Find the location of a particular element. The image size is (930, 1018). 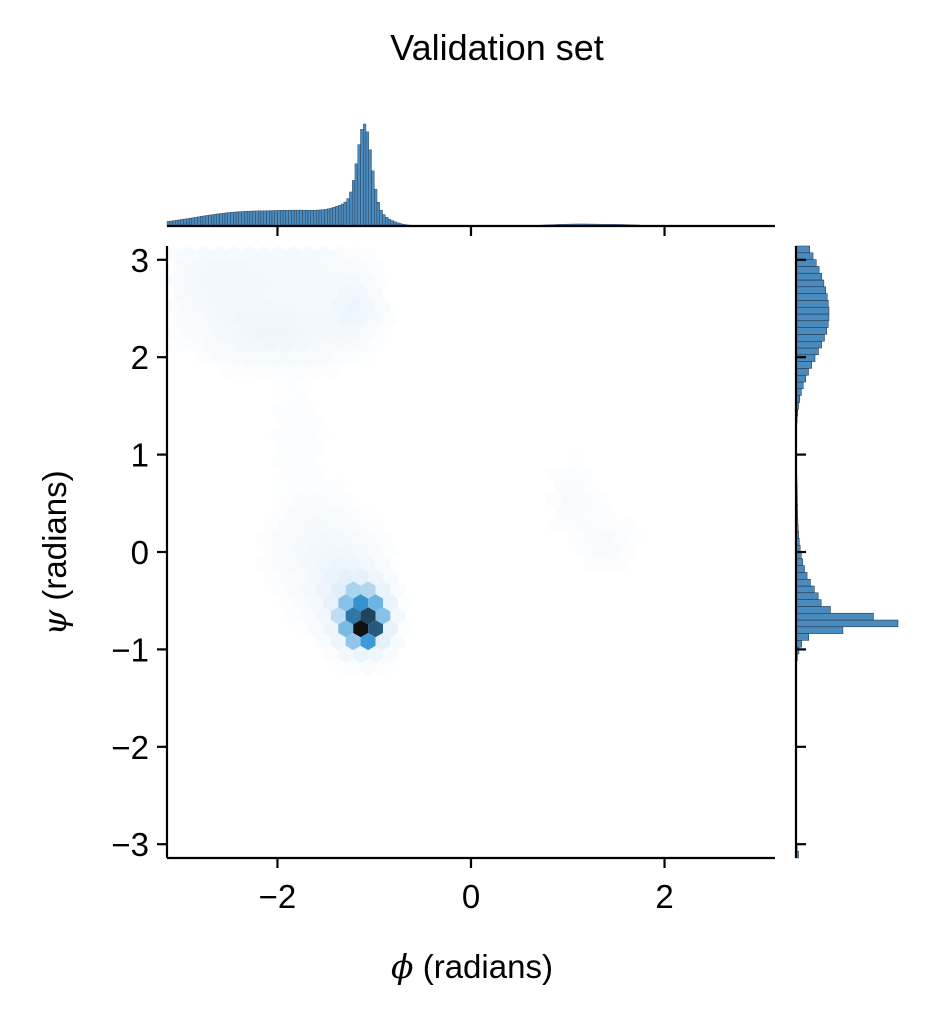

x-tick-label: 0 is located at coordinates (471, 896).